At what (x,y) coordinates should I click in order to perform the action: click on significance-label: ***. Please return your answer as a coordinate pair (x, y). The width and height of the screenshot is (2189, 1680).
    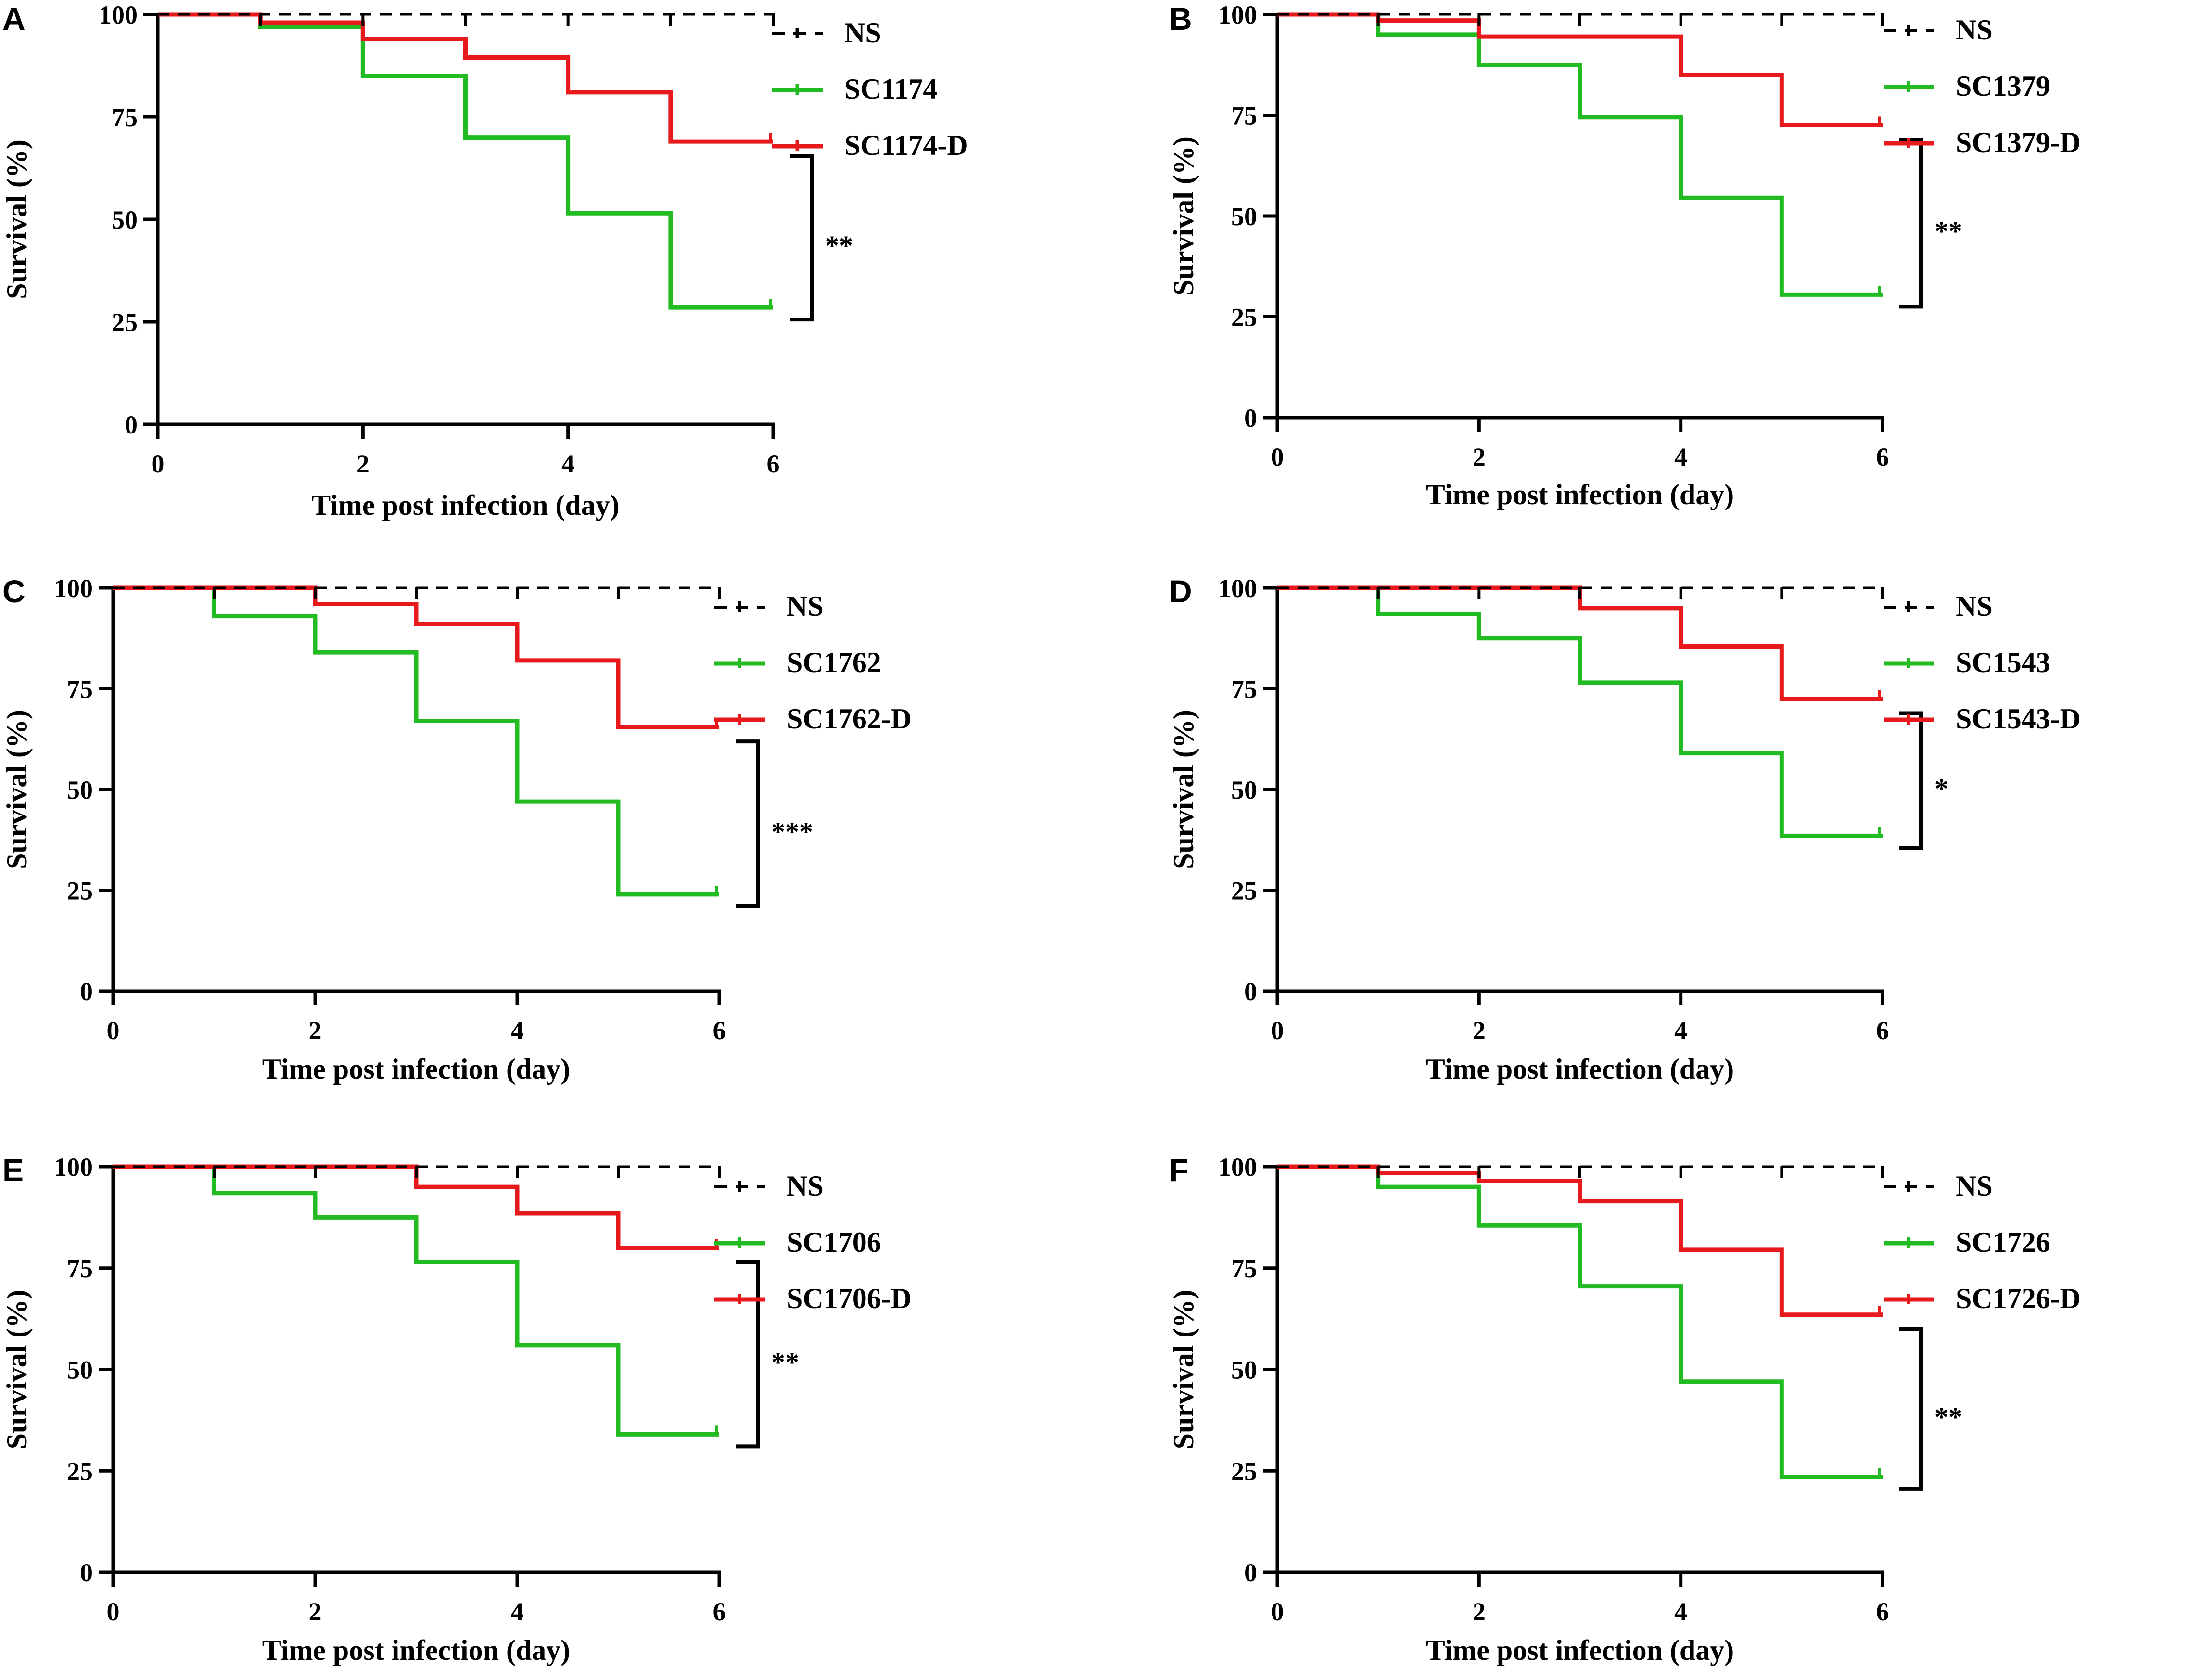
    Looking at the image, I should click on (792, 832).